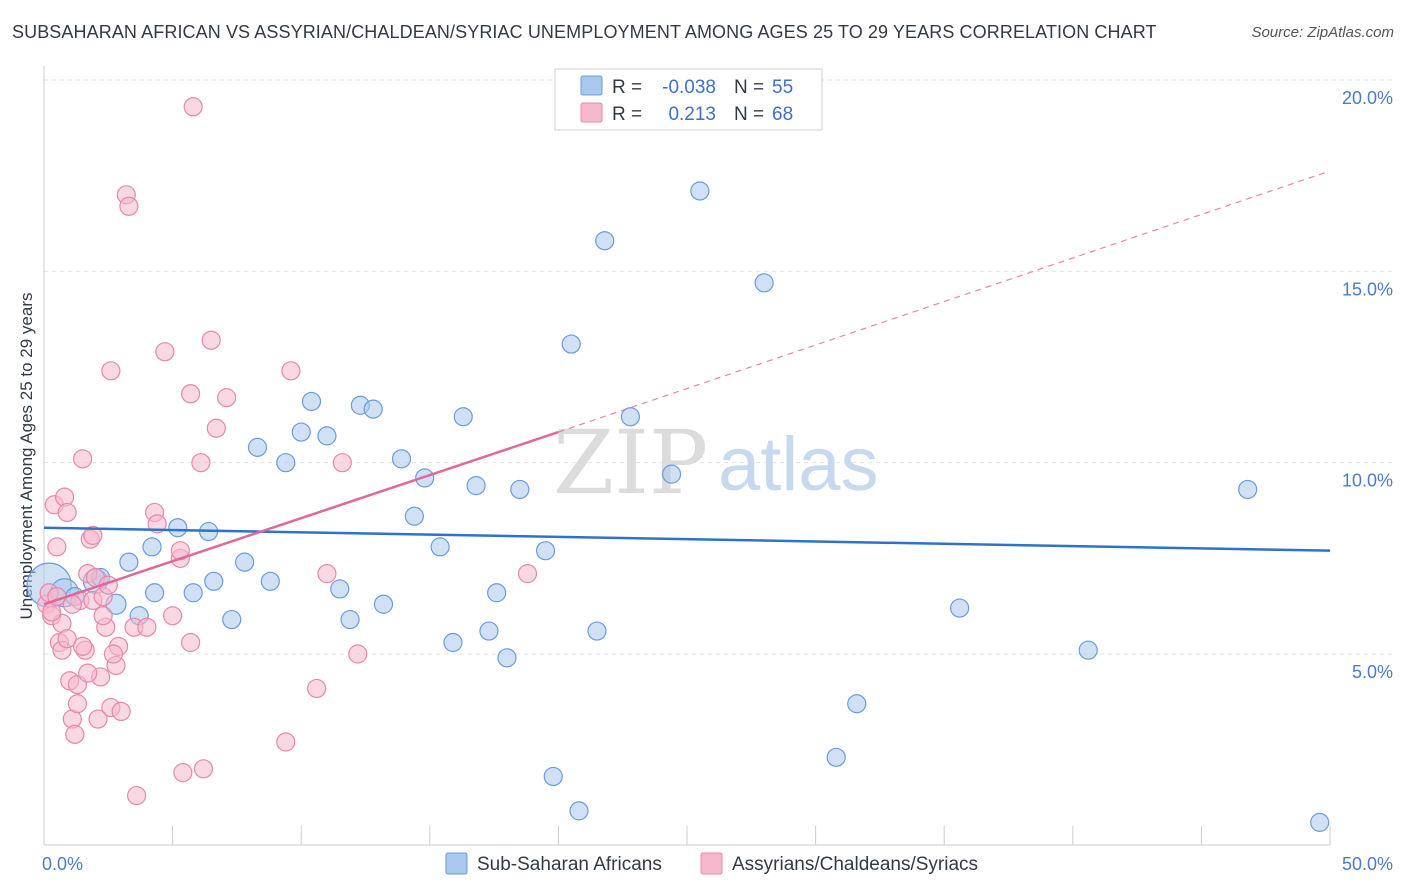 Image resolution: width=1406 pixels, height=892 pixels. What do you see at coordinates (301, 518) in the screenshot?
I see `trend-line-pink` at bounding box center [301, 518].